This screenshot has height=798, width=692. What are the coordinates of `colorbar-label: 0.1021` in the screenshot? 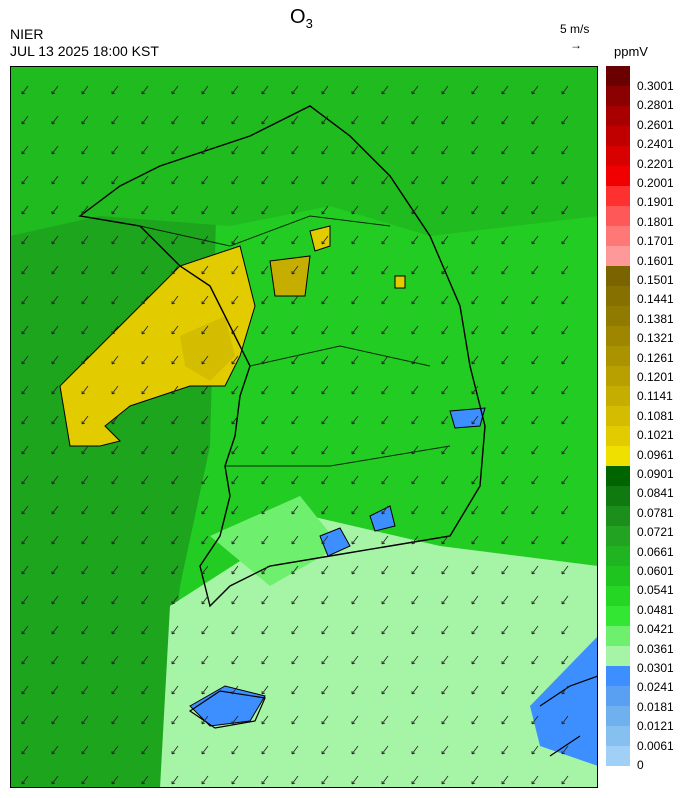 It's located at (655, 435).